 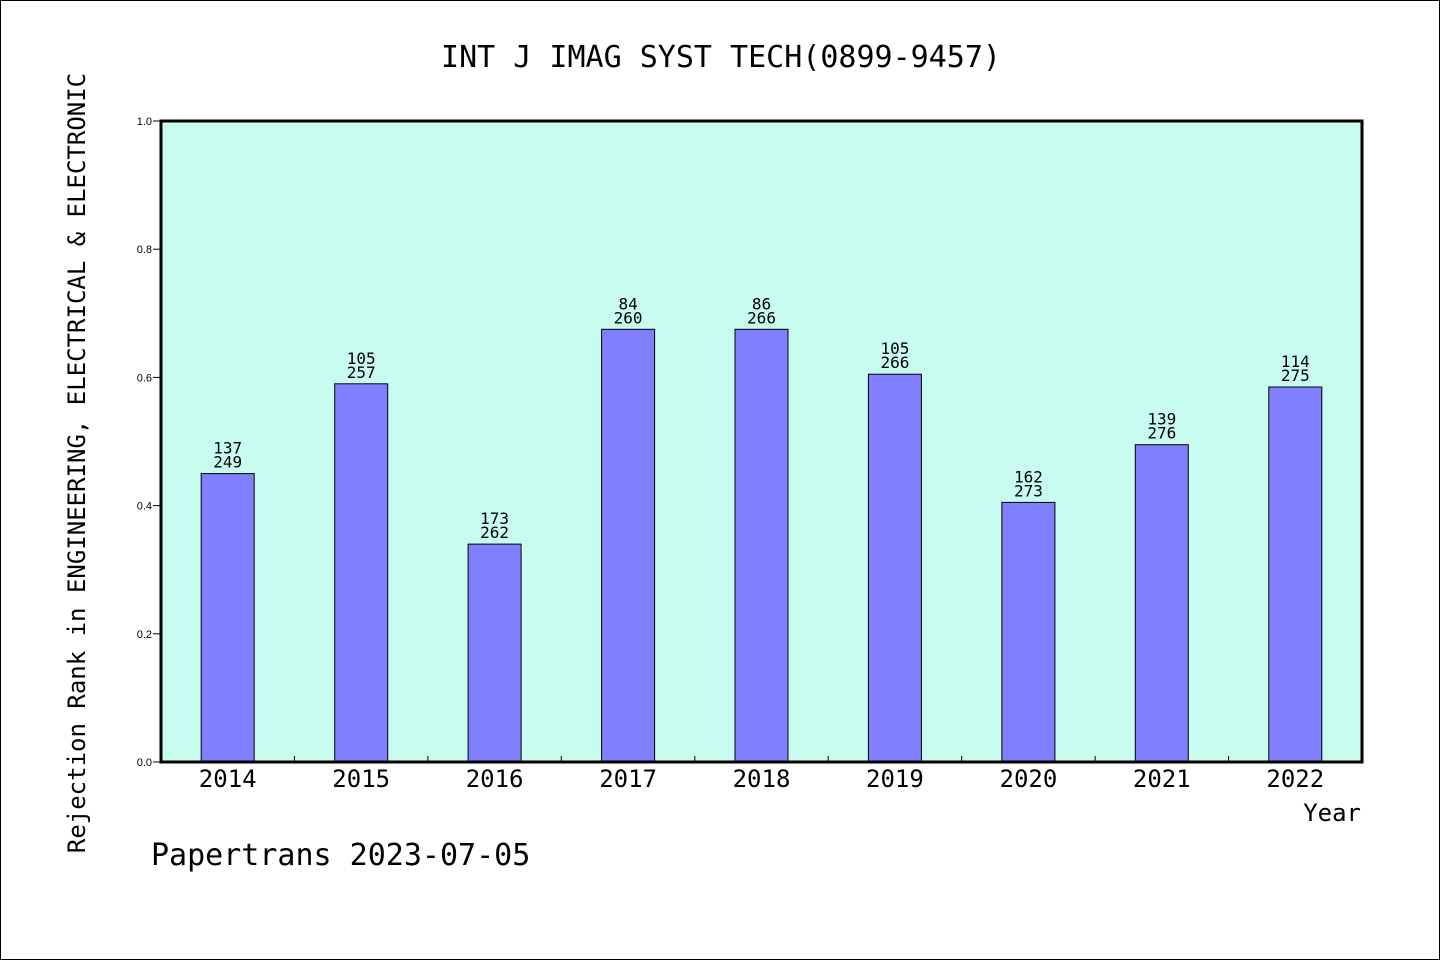 What do you see at coordinates (495, 779) in the screenshot?
I see `x-tick-label-2016: 2016` at bounding box center [495, 779].